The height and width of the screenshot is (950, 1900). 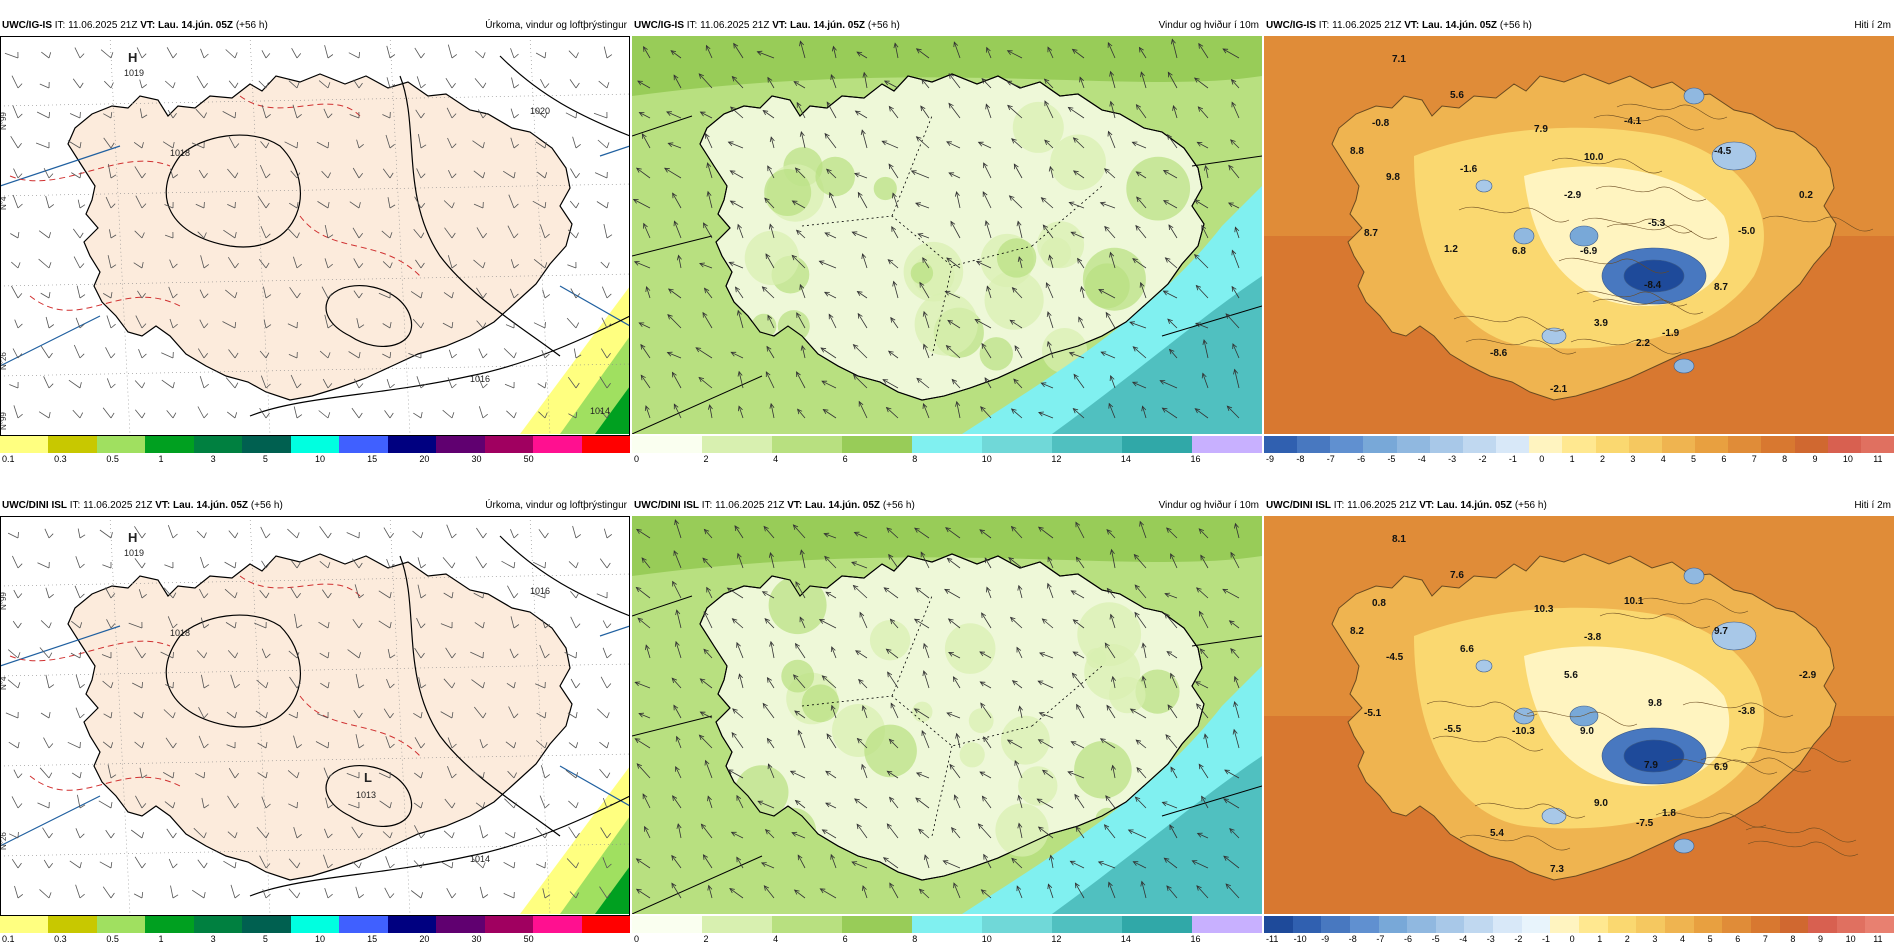 I want to click on colorbar-tick-label: 0, so click(x=637, y=939).